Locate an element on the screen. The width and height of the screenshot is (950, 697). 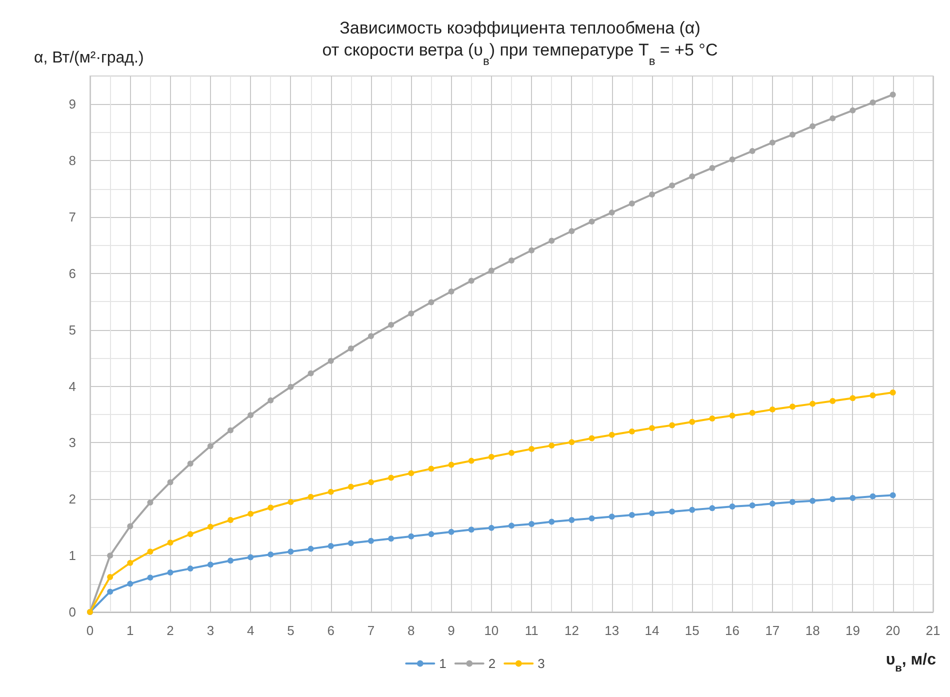
legend-label: 3 is located at coordinates (541, 663).